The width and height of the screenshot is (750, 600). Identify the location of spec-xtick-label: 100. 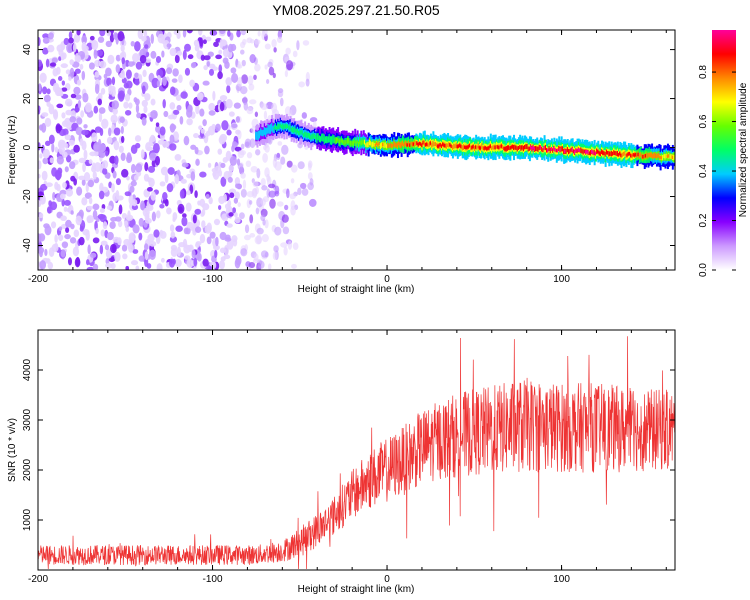
(561, 279).